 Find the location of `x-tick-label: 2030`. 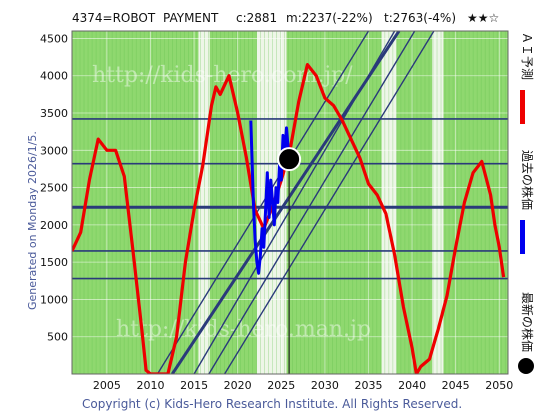

x-tick-label: 2030 is located at coordinates (325, 385).